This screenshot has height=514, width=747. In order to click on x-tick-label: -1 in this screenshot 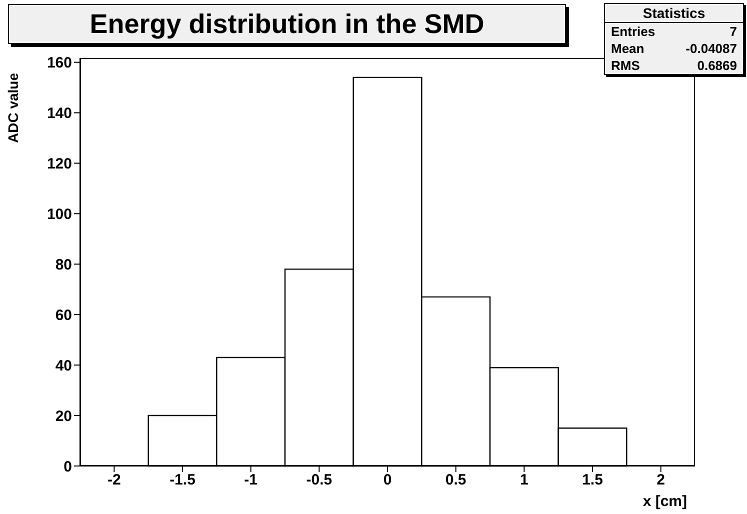, I will do `click(251, 480)`.